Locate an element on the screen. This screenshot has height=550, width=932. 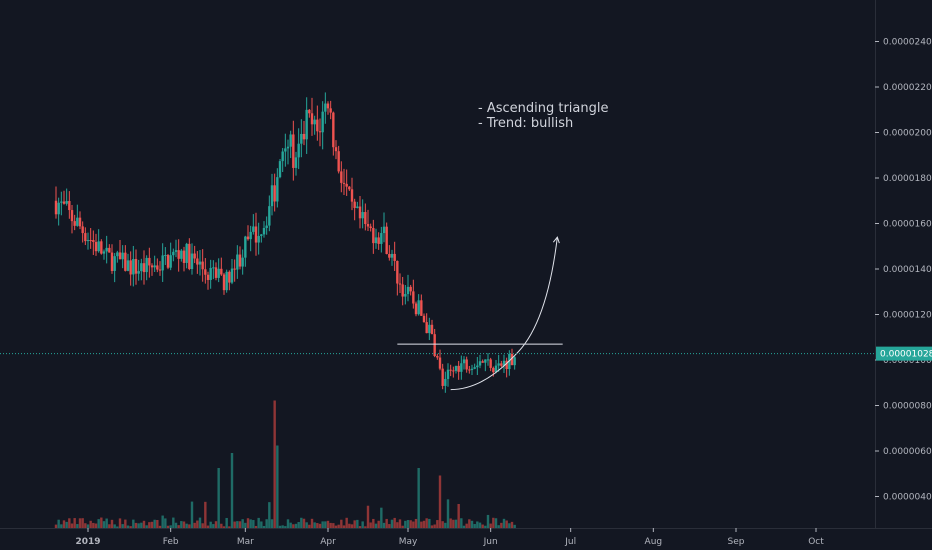
price-tick-label: 0.00001800 is located at coordinates (907, 179).